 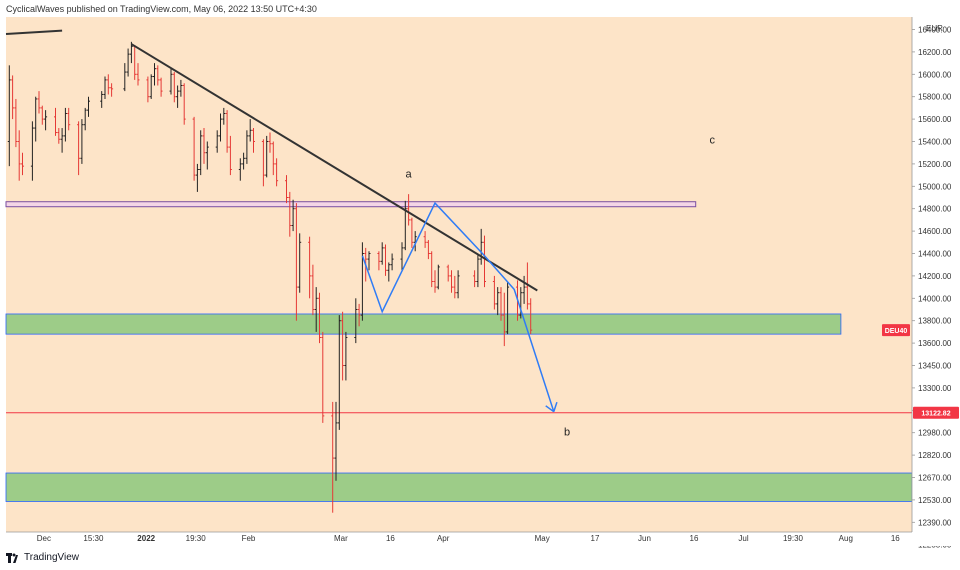 I want to click on price-tick-label: 14800.00, so click(x=935, y=209).